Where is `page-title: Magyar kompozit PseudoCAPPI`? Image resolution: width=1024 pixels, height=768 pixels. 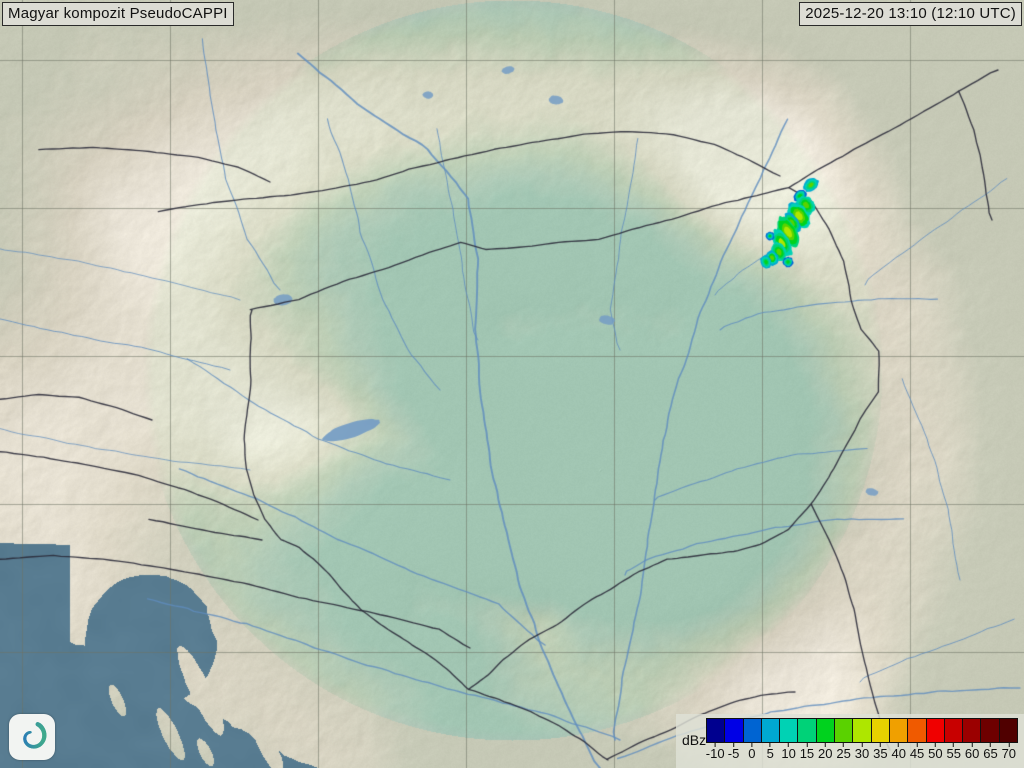
page-title: Magyar kompozit PseudoCAPPI is located at coordinates (118, 14).